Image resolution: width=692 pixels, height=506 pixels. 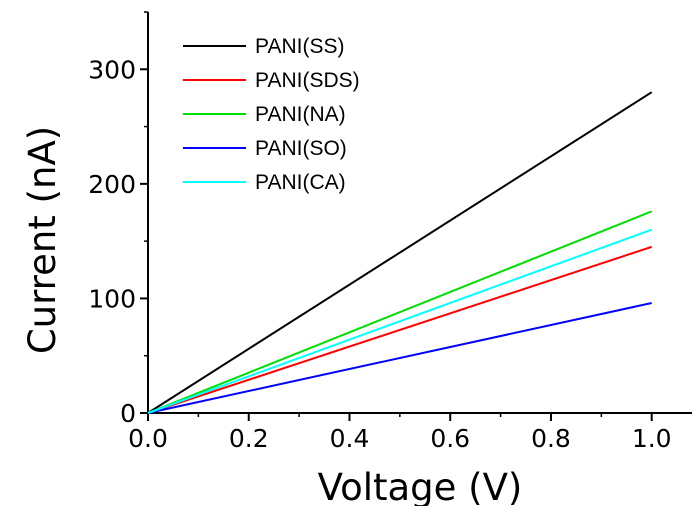 I want to click on x-tick-label: 0.8, so click(x=551, y=438).